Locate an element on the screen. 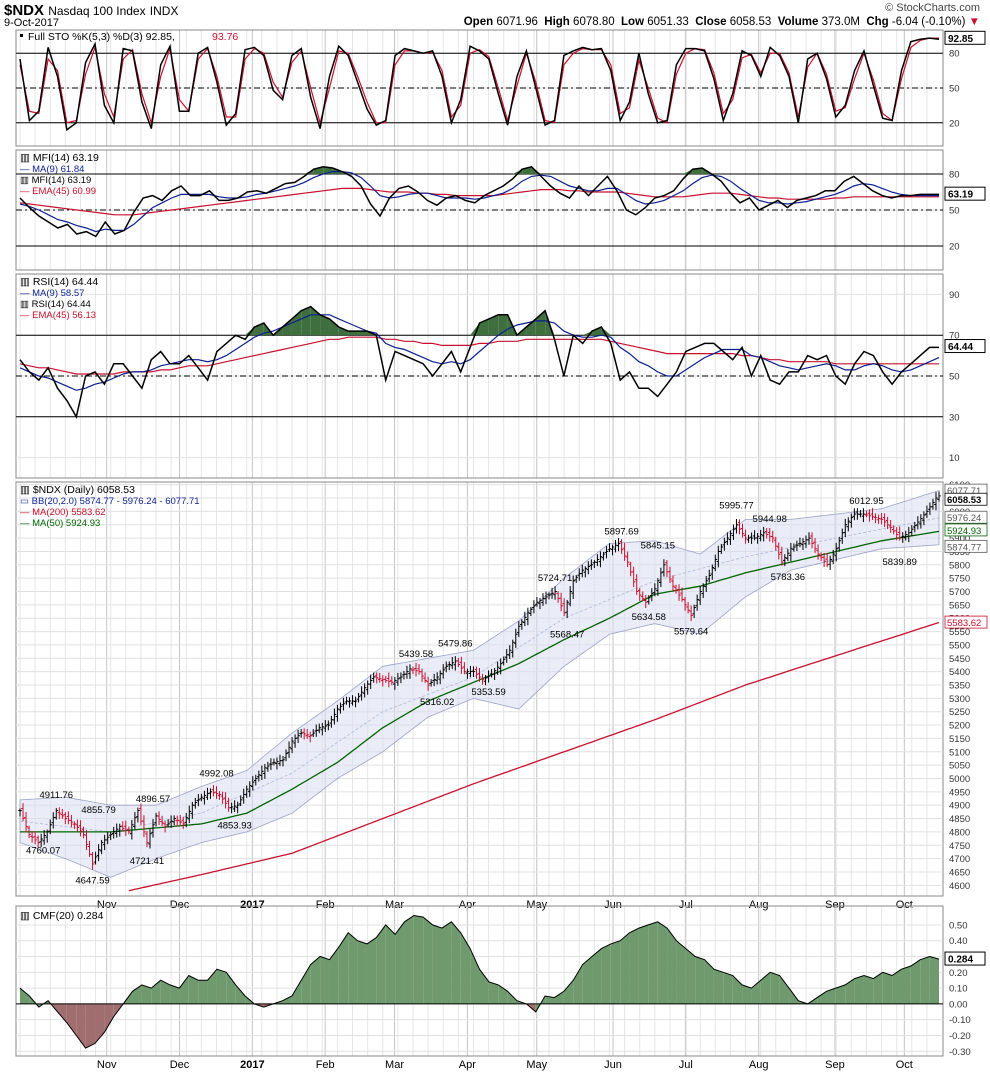 Image resolution: width=990 pixels, height=1073 pixels. volume-label: Volume is located at coordinates (798, 22).